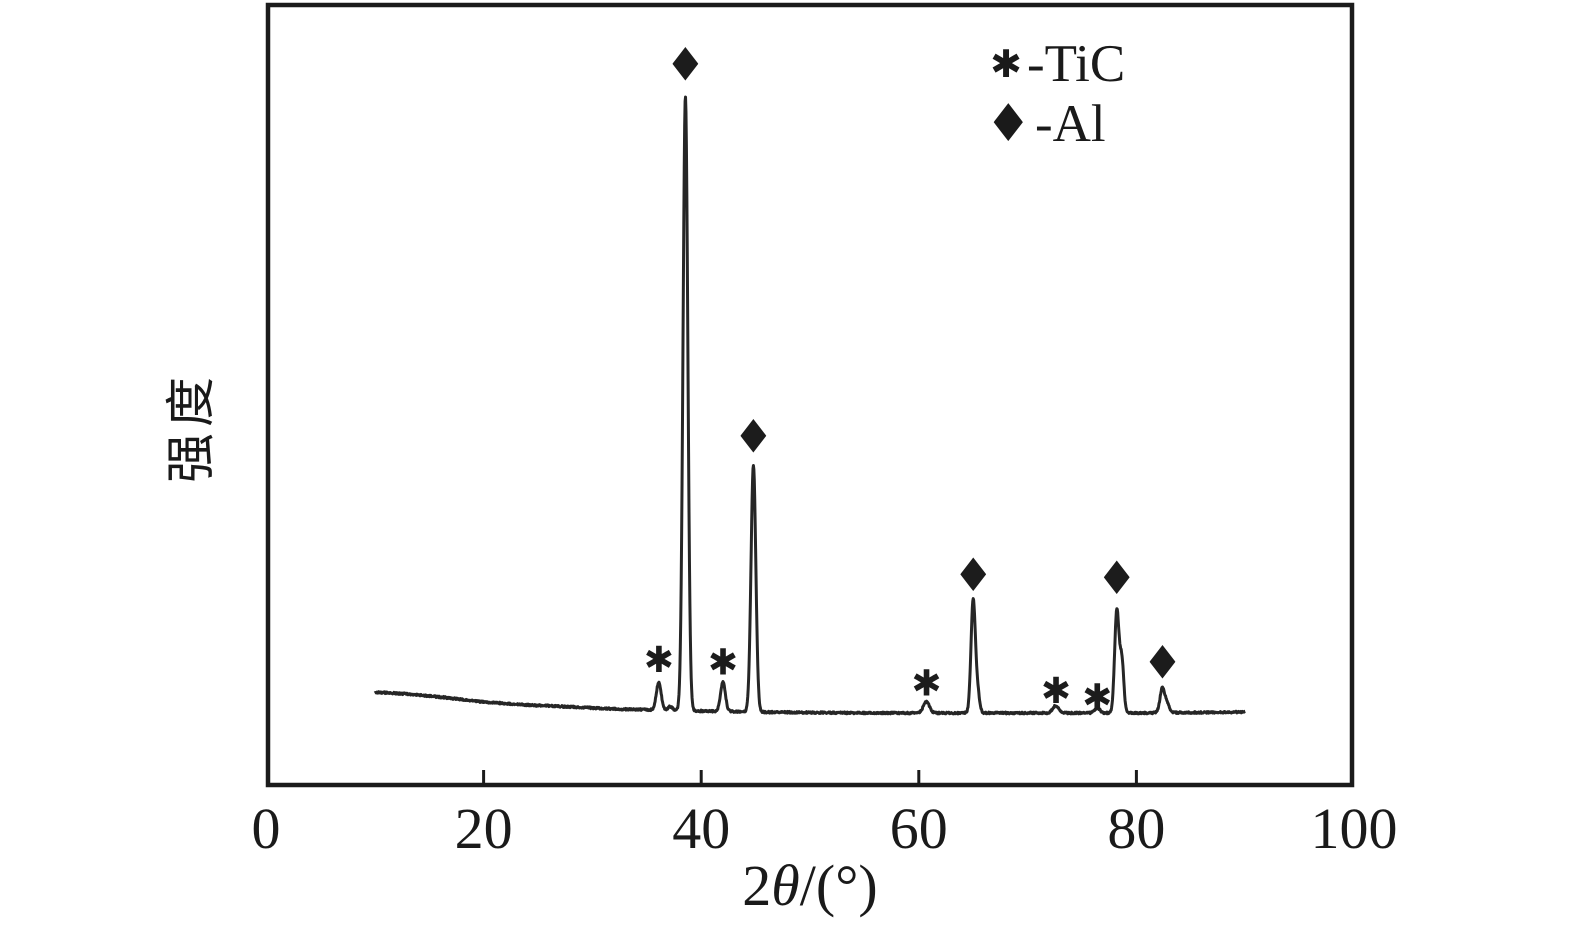 The height and width of the screenshot is (929, 1575). I want to click on x-tick-label-80: 80, so click(1136, 828).